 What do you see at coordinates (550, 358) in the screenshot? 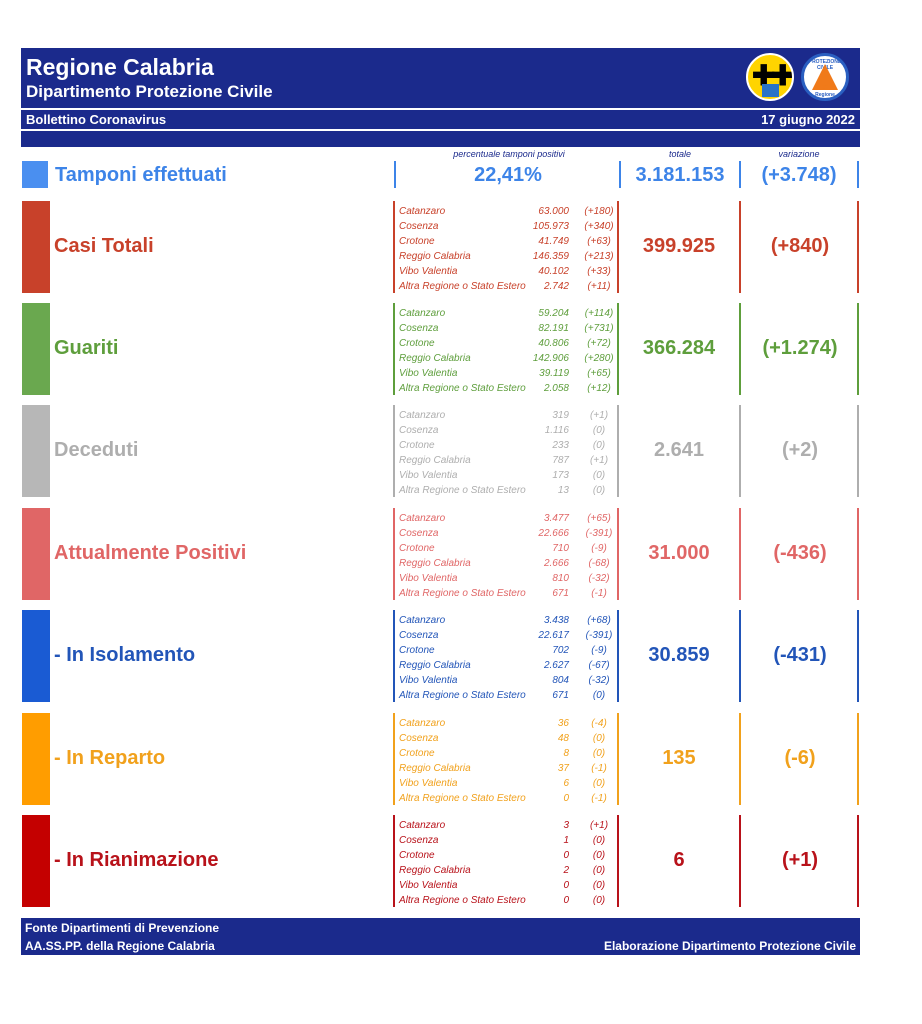
I see `province-value: 142.906` at bounding box center [550, 358].